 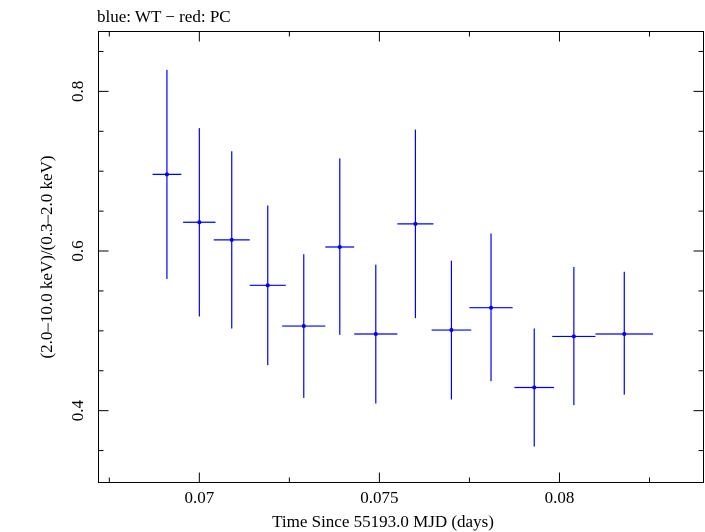 I want to click on x-tick-label: 0.075, so click(x=379, y=497).